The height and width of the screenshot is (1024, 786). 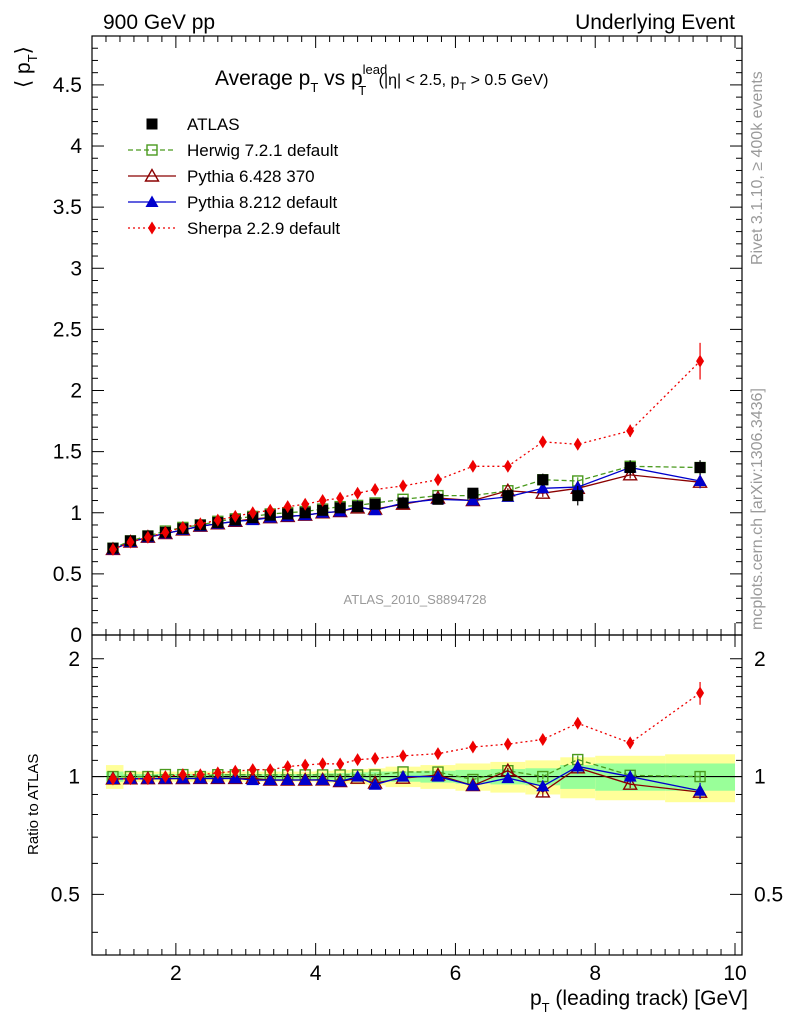 I want to click on rivet-label: Rivet 3.1.10, ≥ 400k events, so click(x=757, y=168).